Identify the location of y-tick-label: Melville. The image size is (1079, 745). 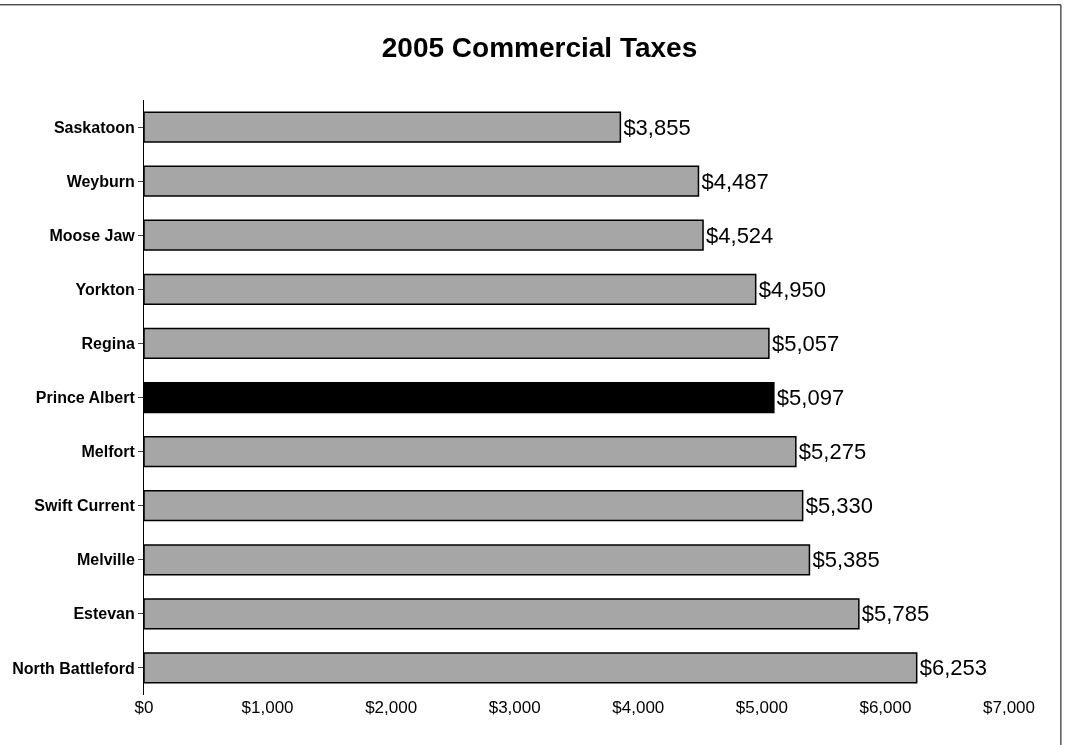
(105, 560).